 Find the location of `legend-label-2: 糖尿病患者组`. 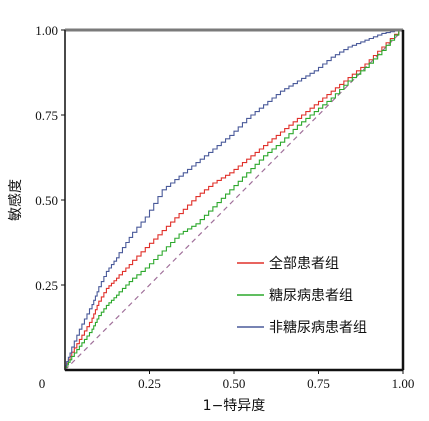

legend-label-2: 糖尿病患者组 is located at coordinates (311, 296).